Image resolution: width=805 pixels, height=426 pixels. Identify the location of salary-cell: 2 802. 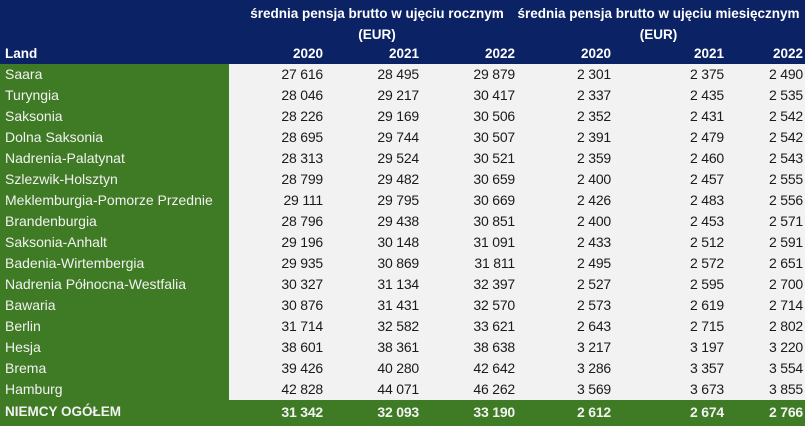
(785, 326).